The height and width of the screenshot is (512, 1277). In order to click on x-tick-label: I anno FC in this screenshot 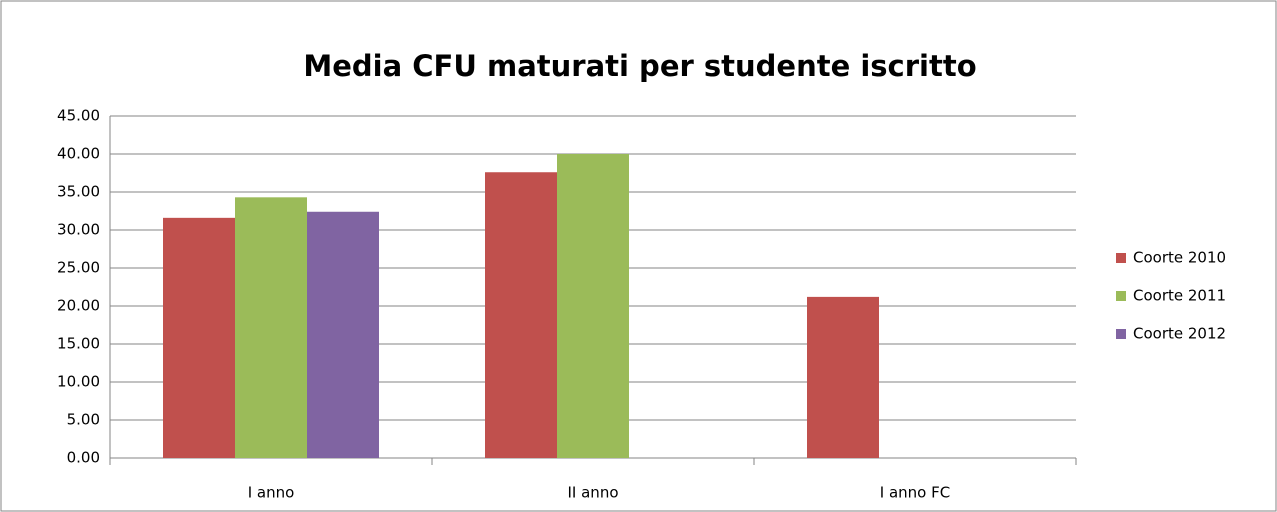, I will do `click(915, 493)`.